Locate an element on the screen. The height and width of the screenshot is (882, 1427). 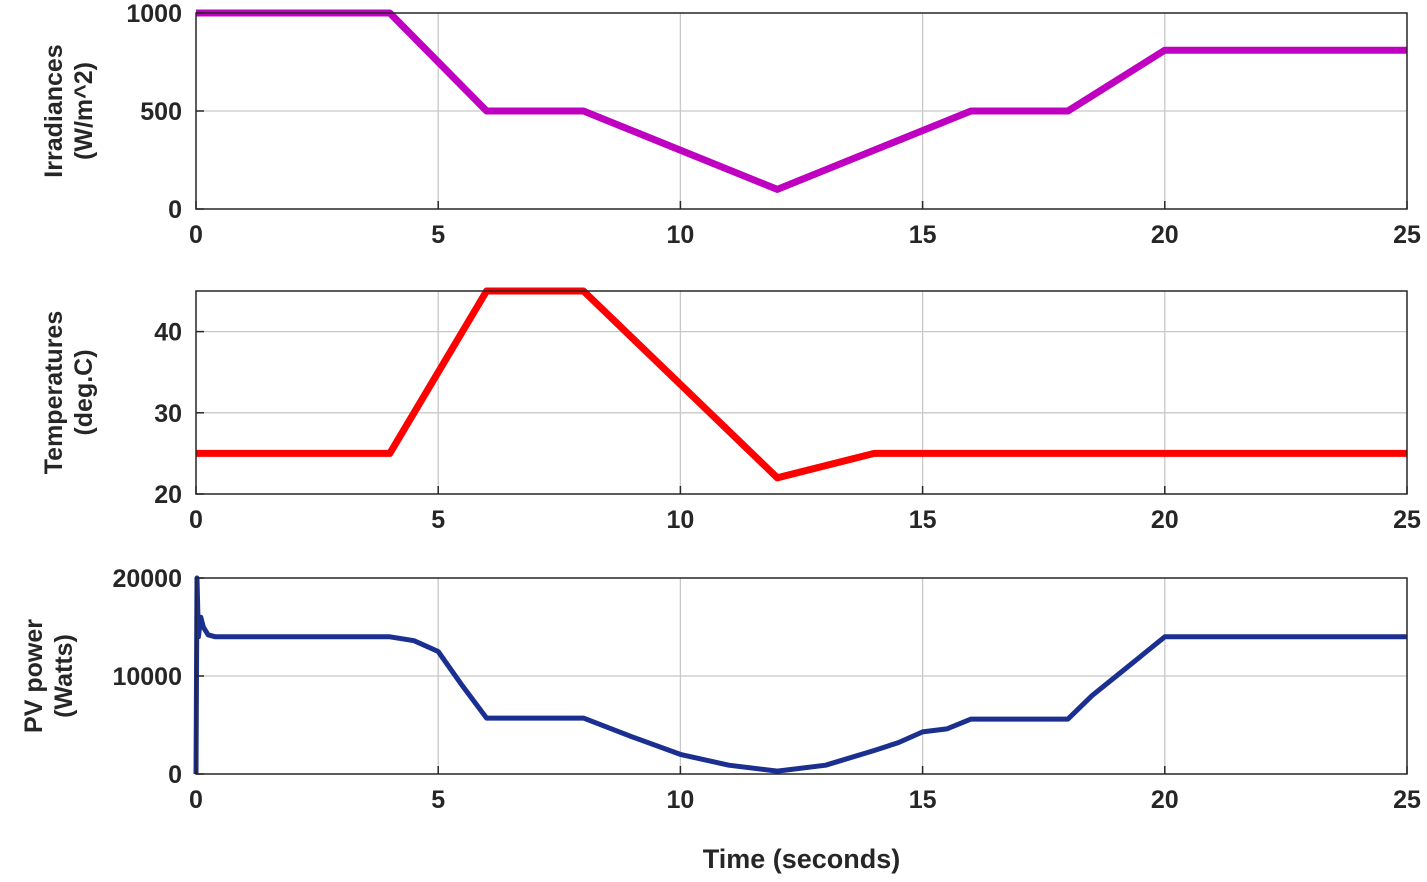
y-axis-label-line: (W/m^2) is located at coordinates (84, 111).